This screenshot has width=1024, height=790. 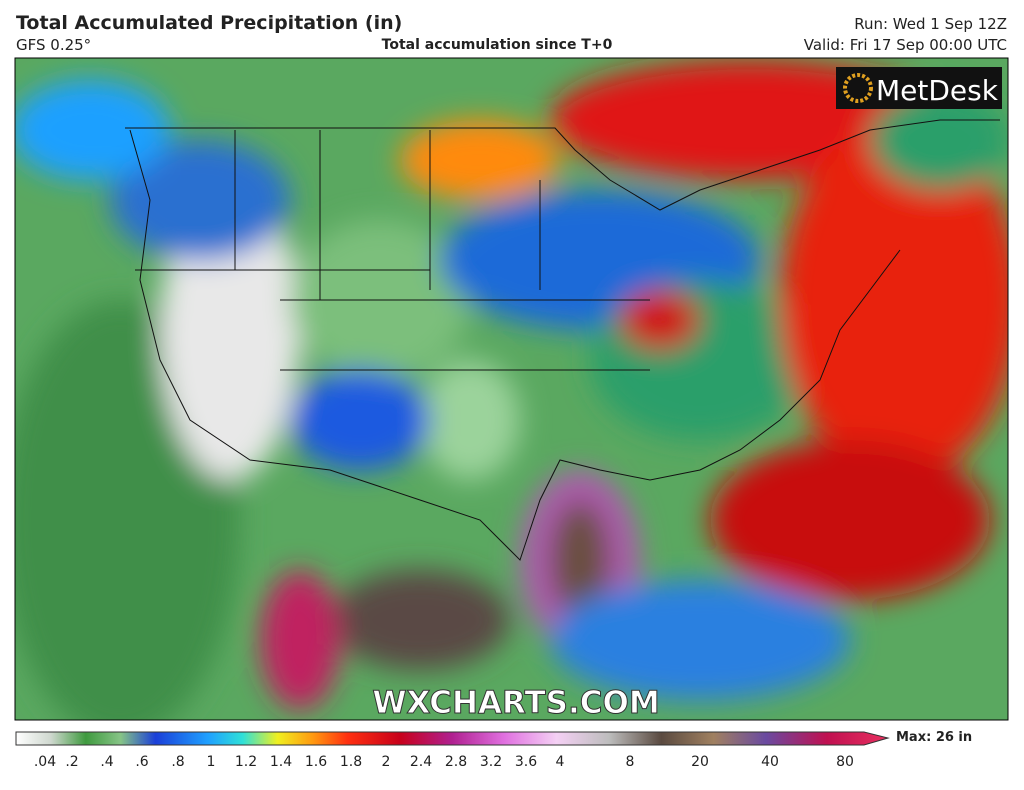 I want to click on colorbar-label: 3.6, so click(x=526, y=762).